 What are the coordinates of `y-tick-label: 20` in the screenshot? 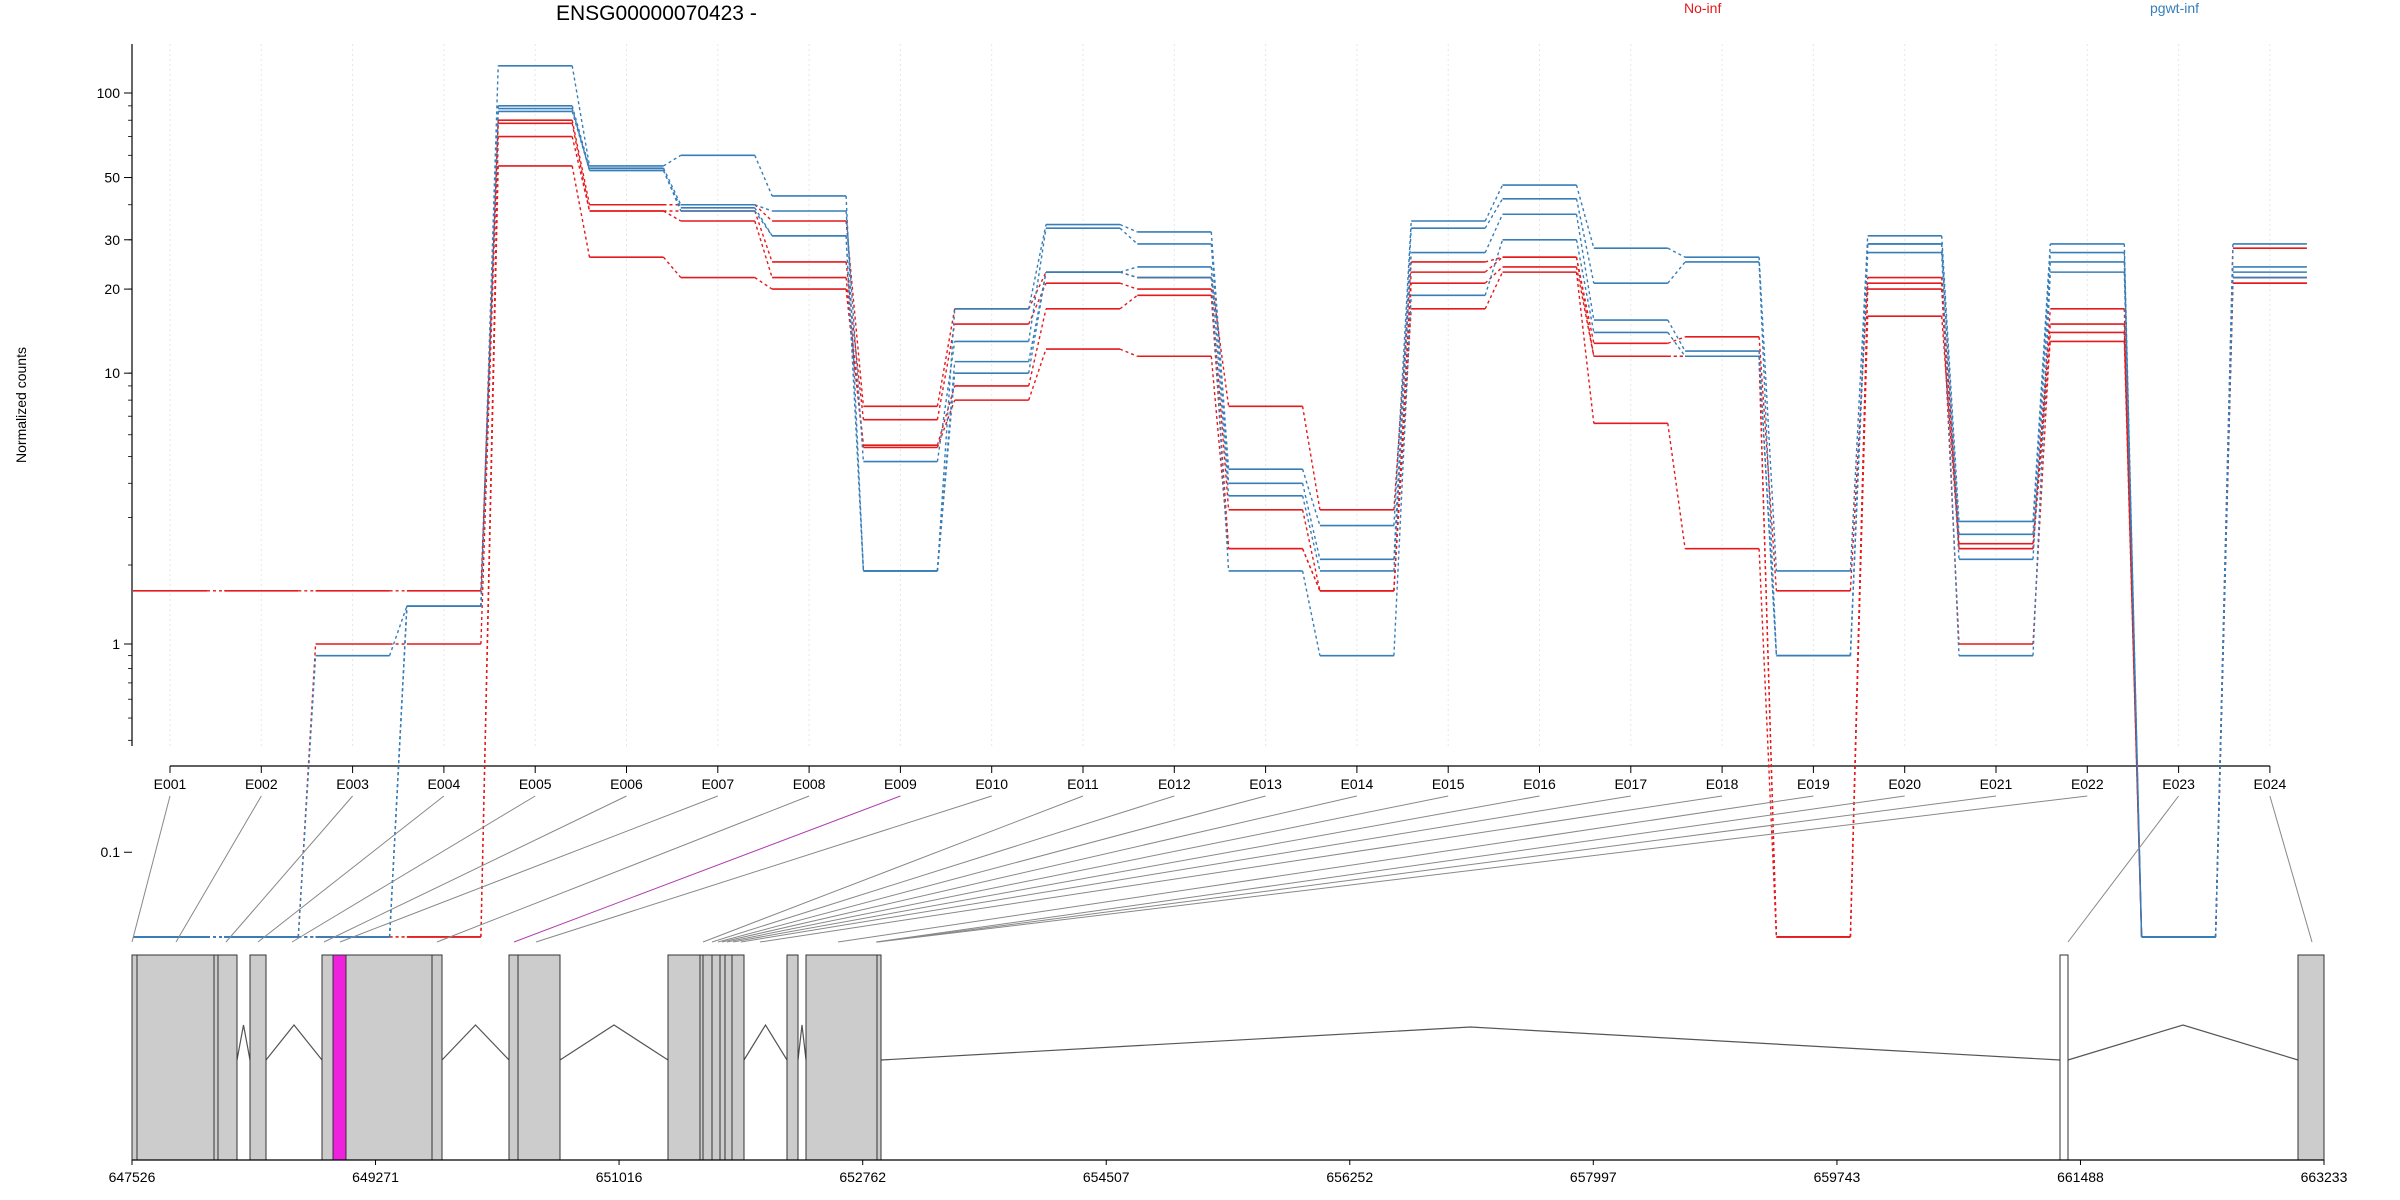 It's located at (112, 289).